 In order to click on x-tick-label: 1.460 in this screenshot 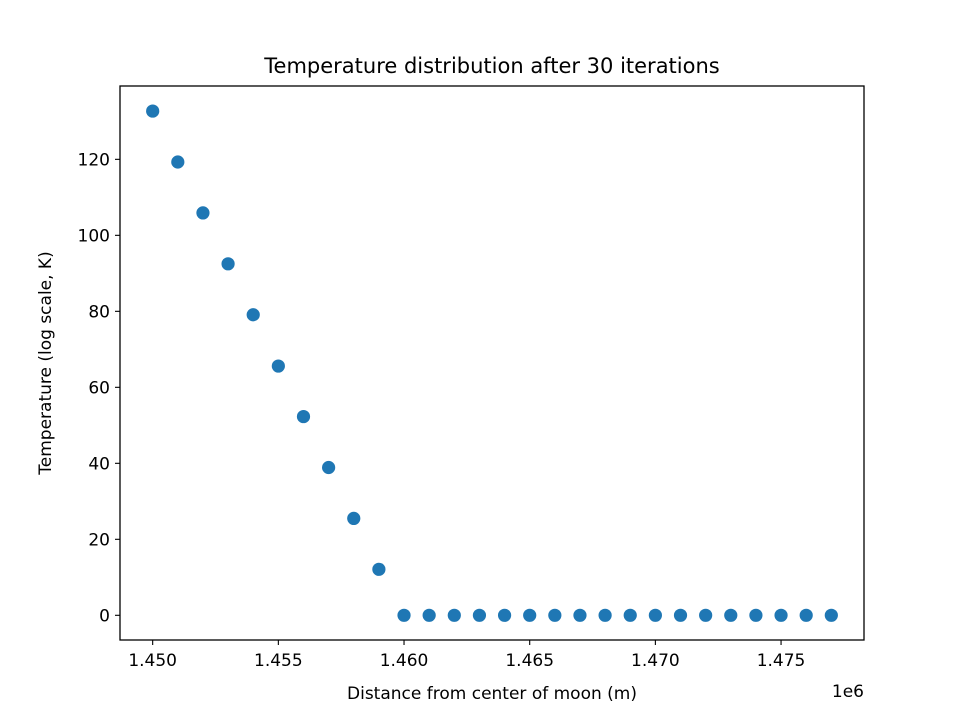, I will do `click(404, 661)`.